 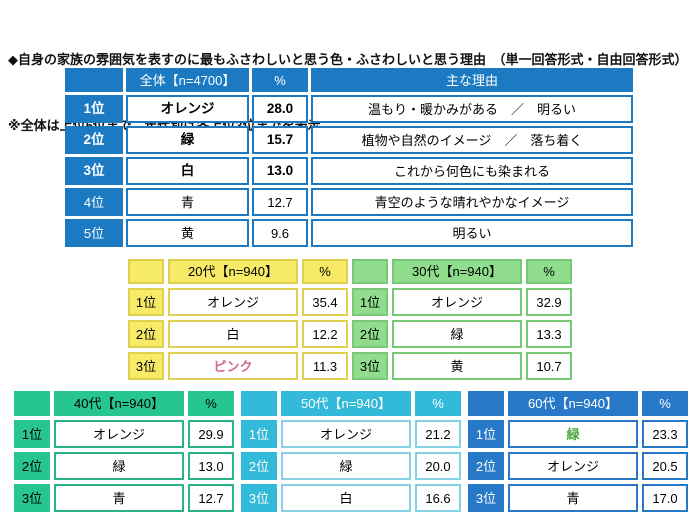 What do you see at coordinates (486, 403) in the screenshot?
I see `age60-corner-cell` at bounding box center [486, 403].